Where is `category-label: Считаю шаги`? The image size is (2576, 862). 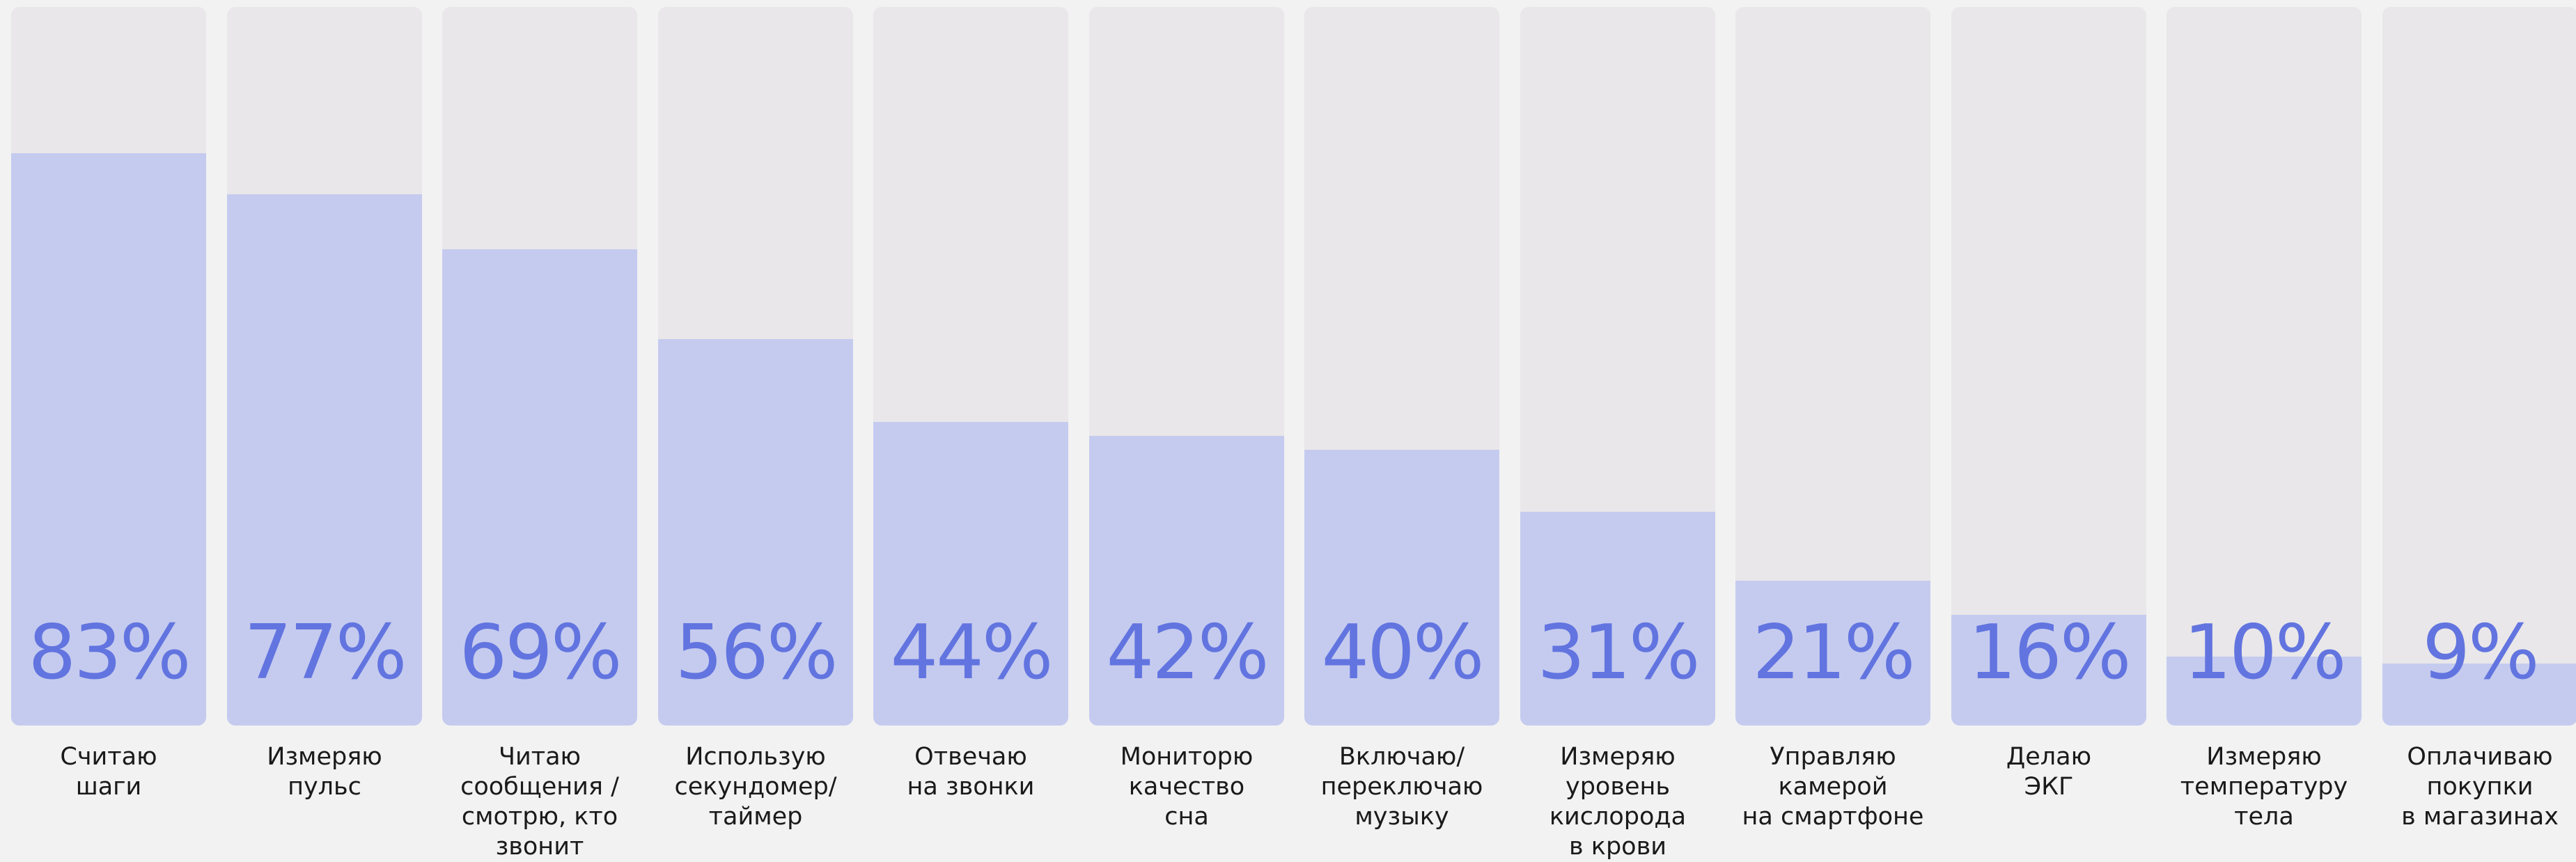
category-label: Считаю шаги is located at coordinates (108, 772).